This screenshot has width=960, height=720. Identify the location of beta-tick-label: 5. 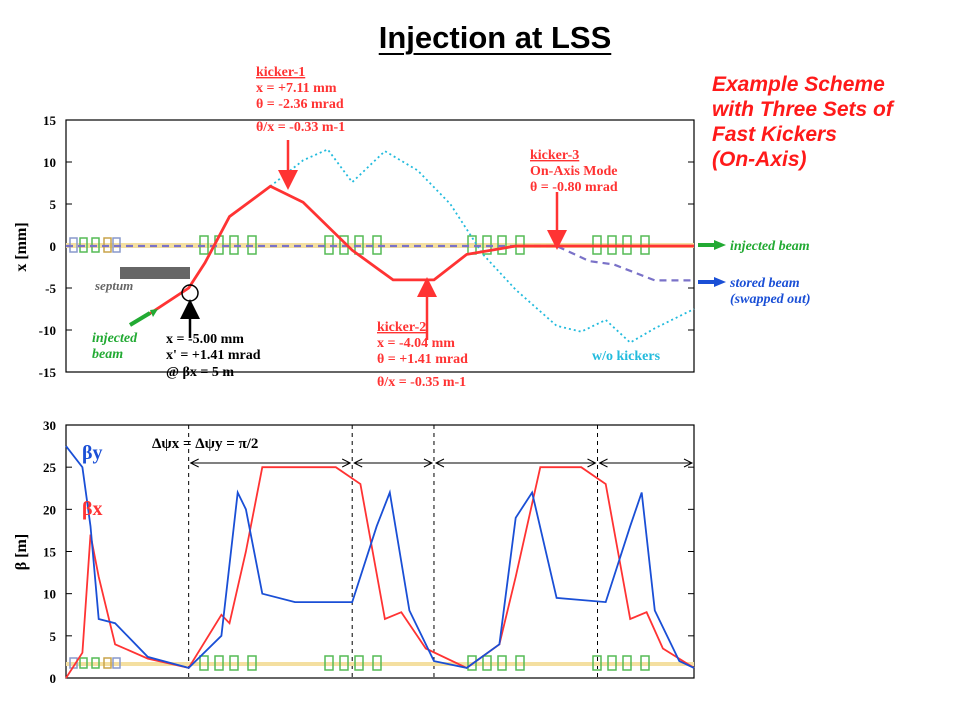
(53, 636).